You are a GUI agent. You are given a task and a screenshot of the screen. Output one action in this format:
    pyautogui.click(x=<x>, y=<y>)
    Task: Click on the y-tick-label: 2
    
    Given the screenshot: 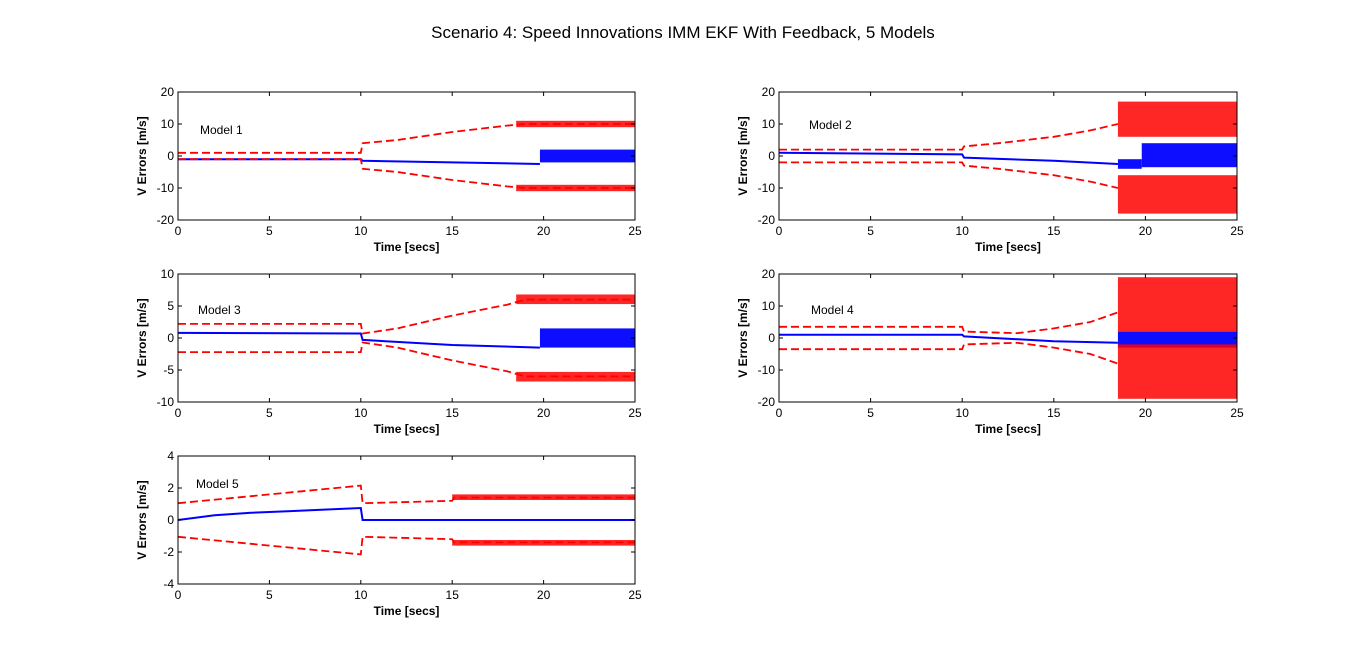 What is the action you would take?
    pyautogui.click(x=170, y=488)
    